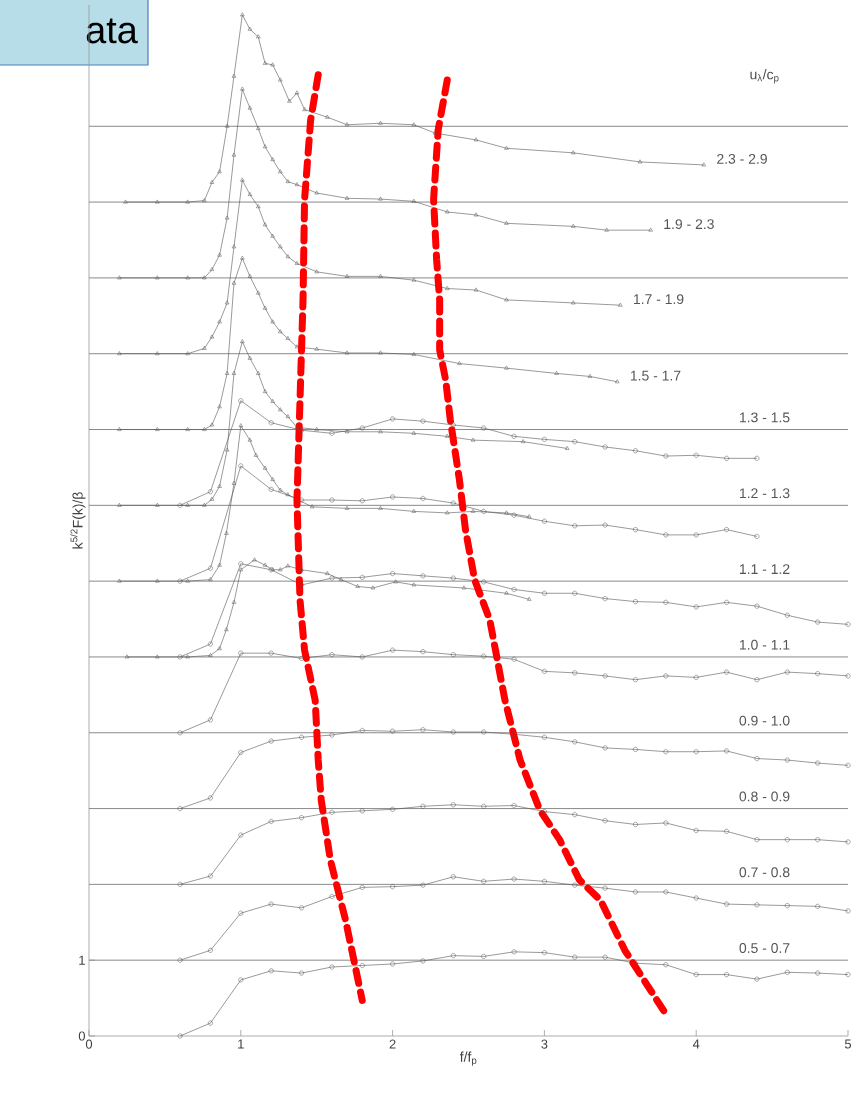 The width and height of the screenshot is (859, 1108). I want to click on series-label: 2.3 - 2.9, so click(742, 158).